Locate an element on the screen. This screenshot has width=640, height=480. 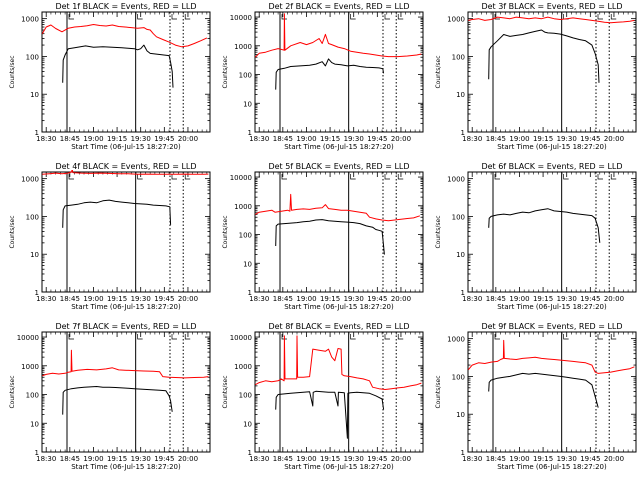
plot-title: Det 8f BLACK = Events, RED = LLD is located at coordinates (338, 326).